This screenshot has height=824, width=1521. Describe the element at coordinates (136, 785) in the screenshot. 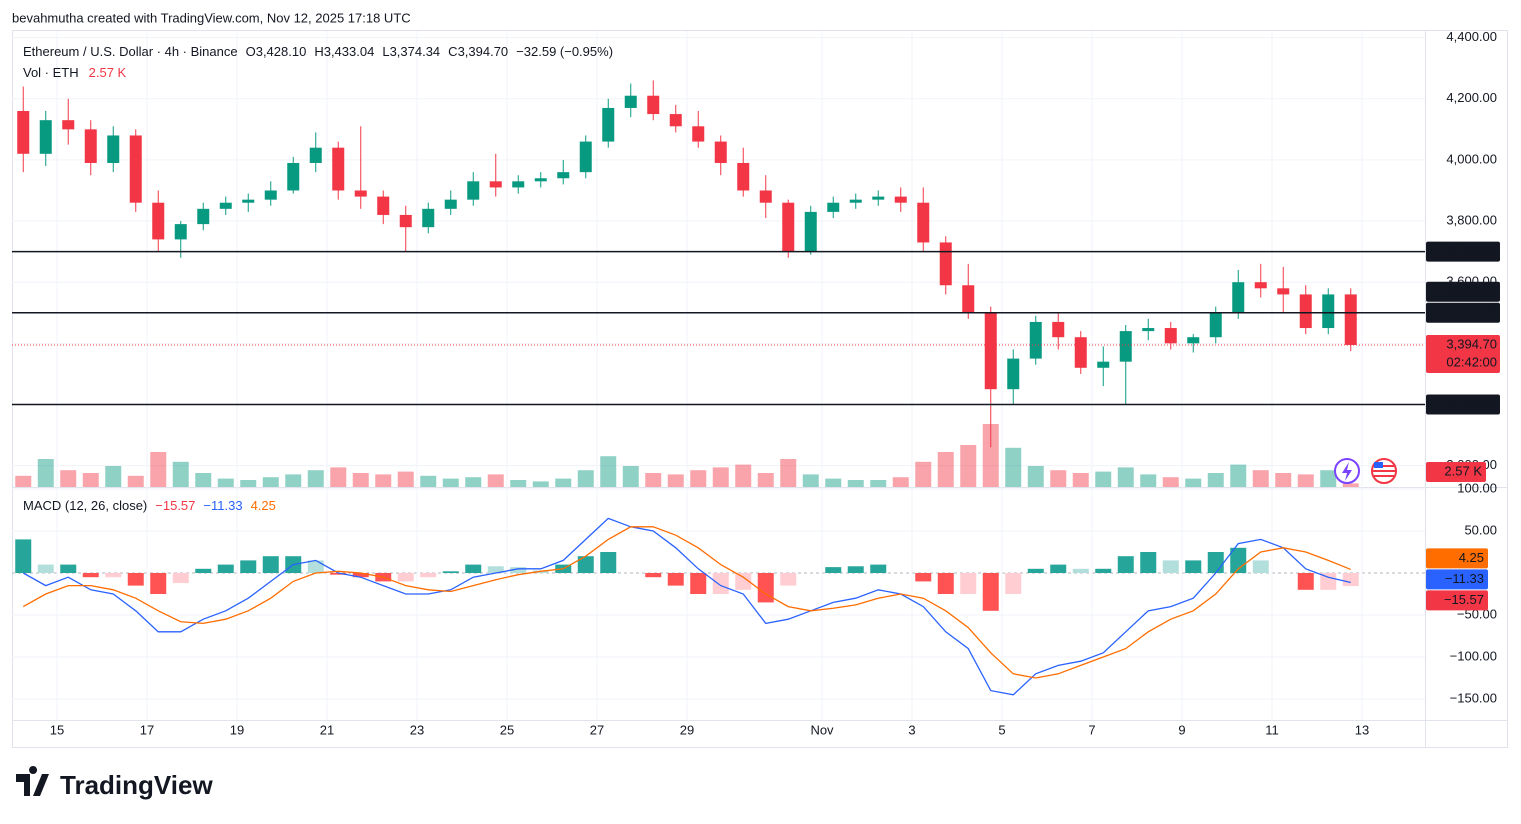

I see `tv-logo-text: TradingView` at that location.